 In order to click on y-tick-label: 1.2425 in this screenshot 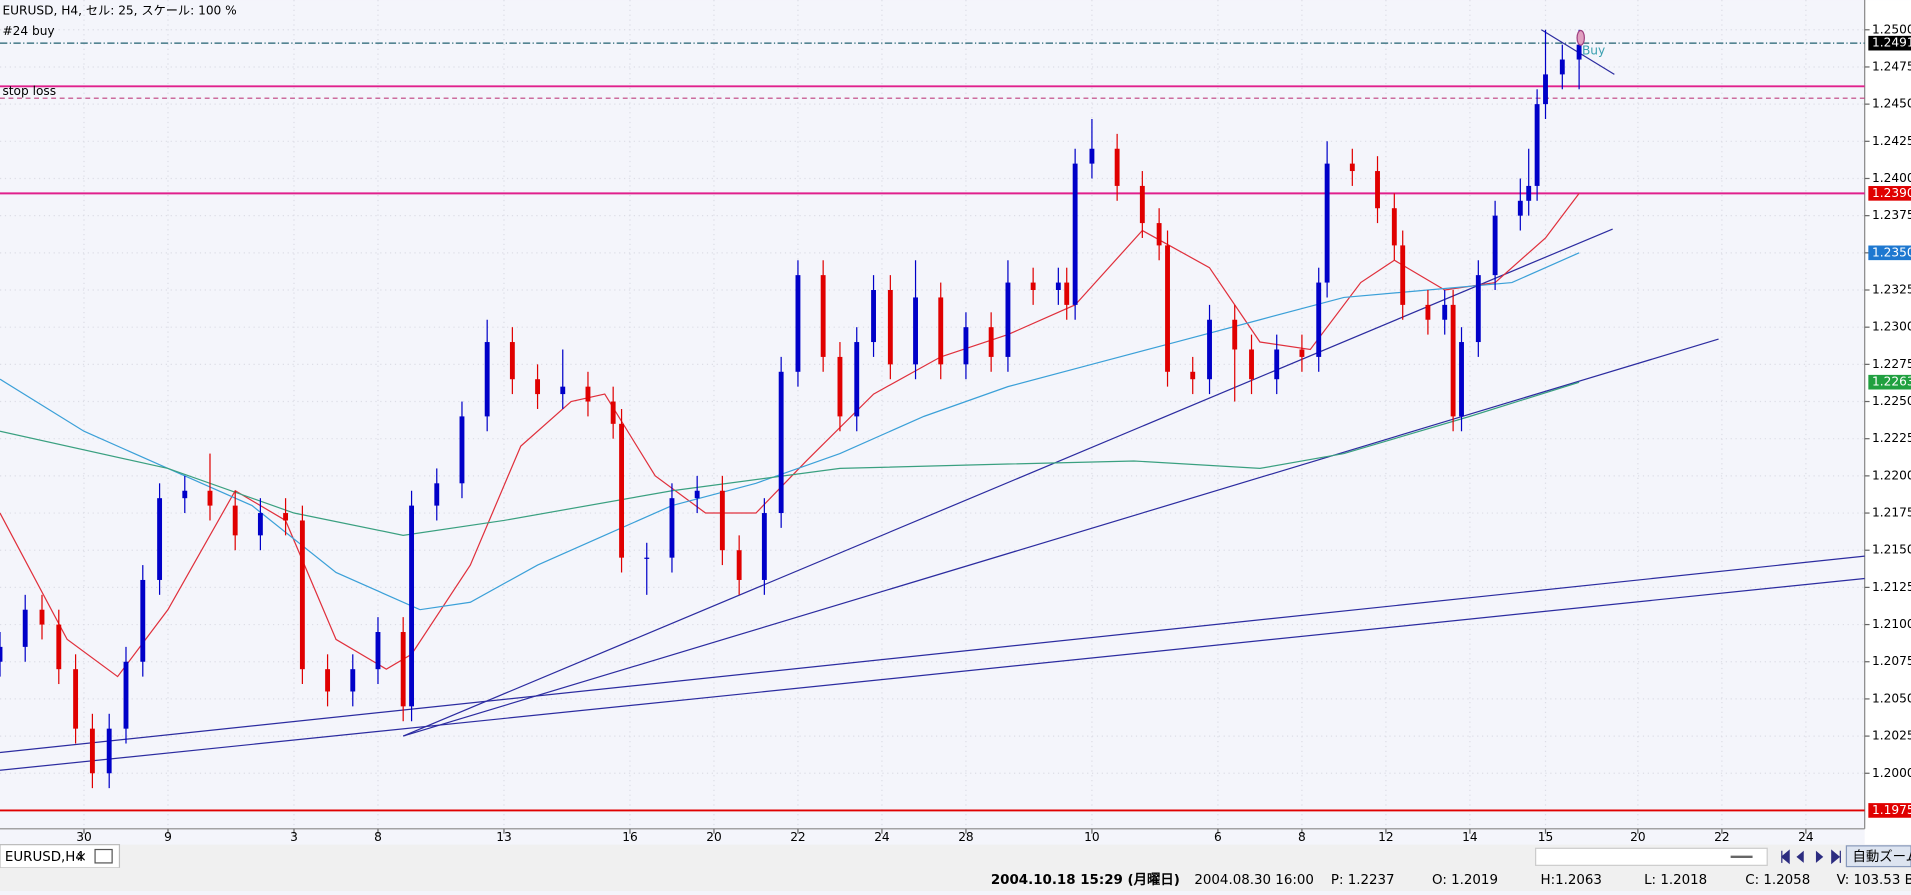, I will do `click(1891, 141)`.